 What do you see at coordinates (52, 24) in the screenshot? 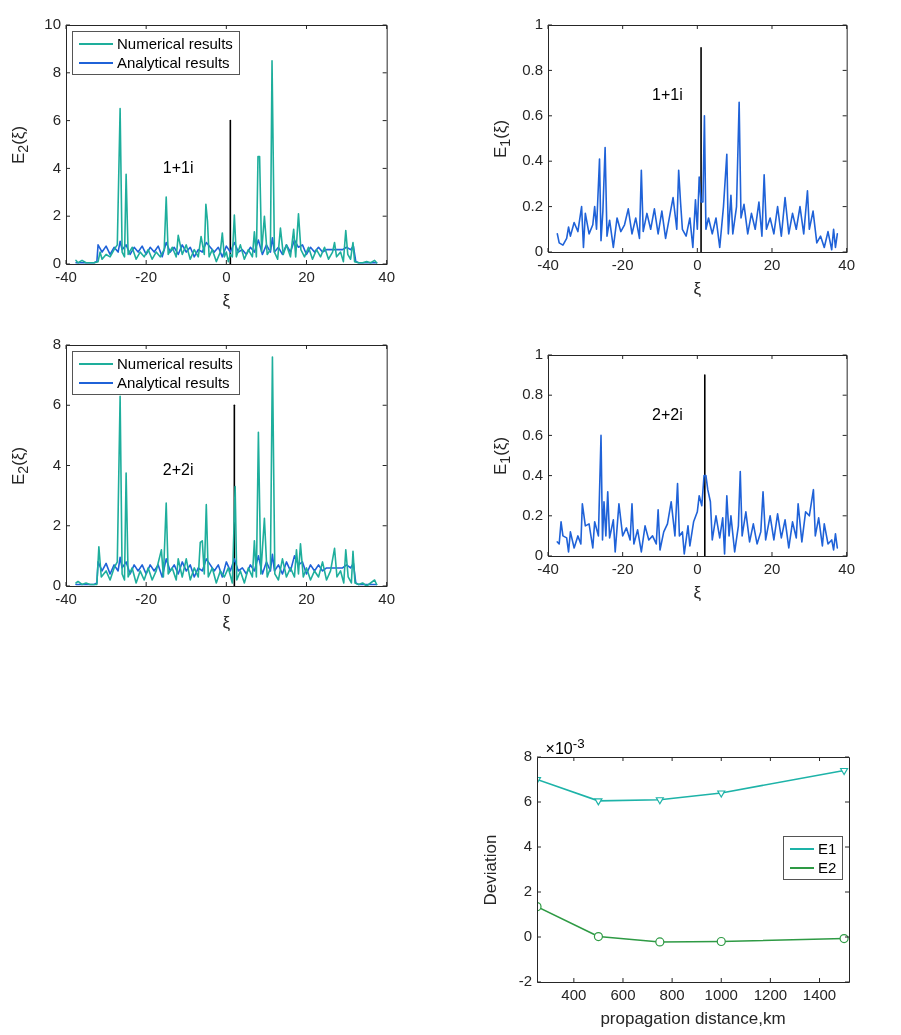
I see `y-tick-label: 10` at bounding box center [52, 24].